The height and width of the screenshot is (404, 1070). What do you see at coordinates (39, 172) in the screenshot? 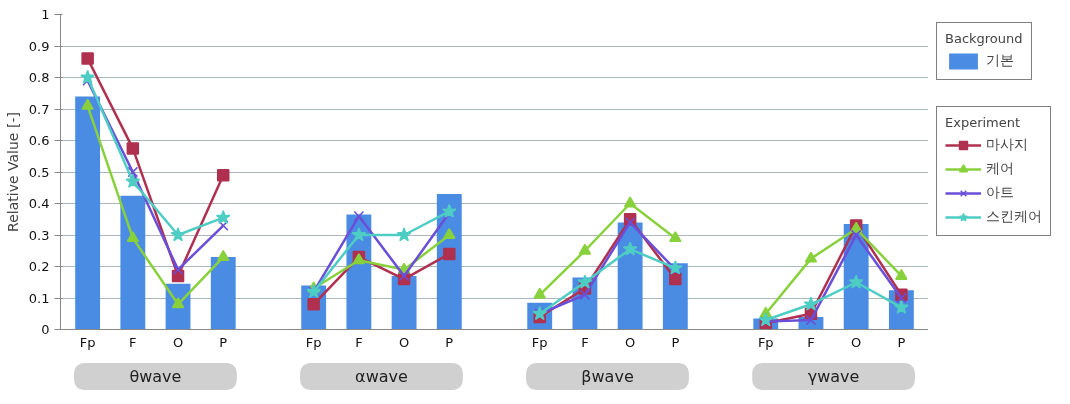
I see `y-tick-label: 0.5` at bounding box center [39, 172].